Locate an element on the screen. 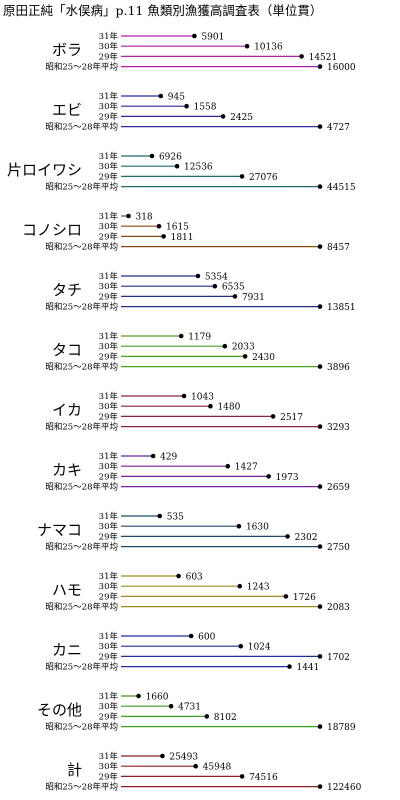 The image size is (400, 800). group-11: その他 31年 1660 30年 4731 29年 8102 昭和25～28年平均 18789 is located at coordinates (196, 712).